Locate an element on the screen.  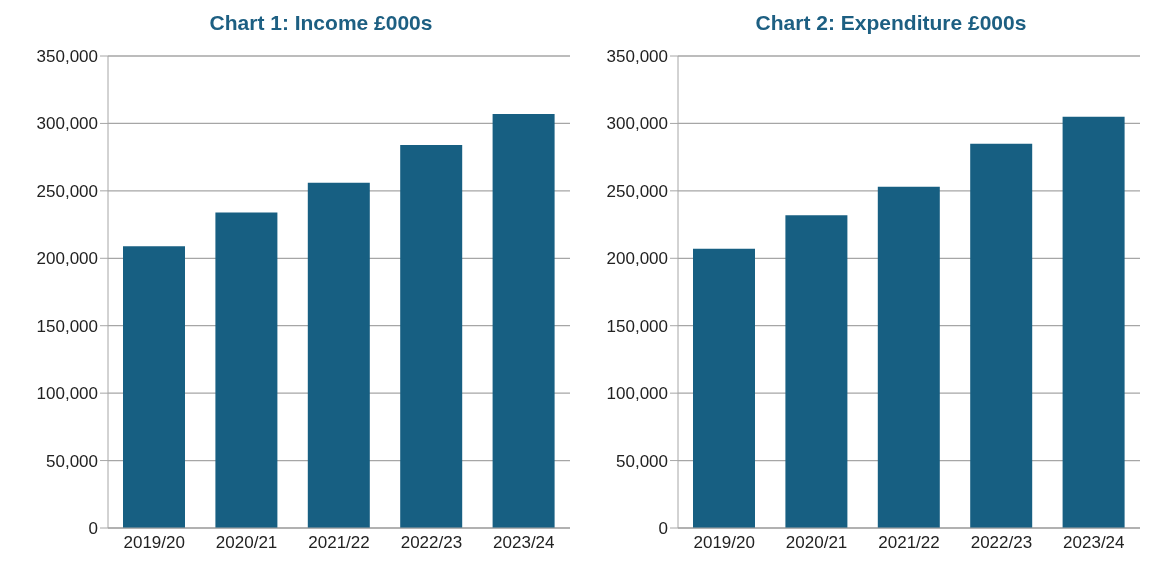
chart-title: Chart 1: Income £000s is located at coordinates (321, 23).